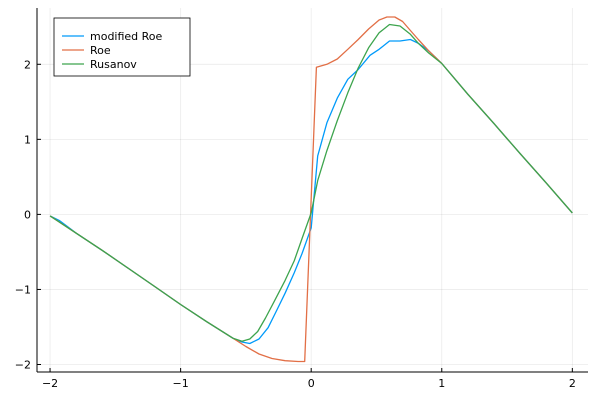  I want to click on legend-label-roe: Roe, so click(100, 50).